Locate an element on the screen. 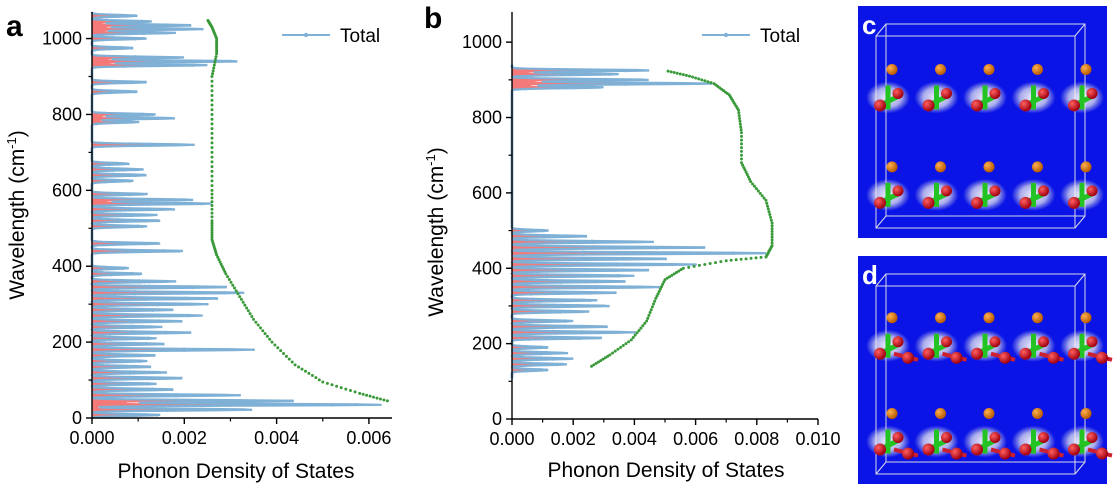 The width and height of the screenshot is (1114, 490). panel-b-x-tick-label: 0.006 is located at coordinates (695, 439).